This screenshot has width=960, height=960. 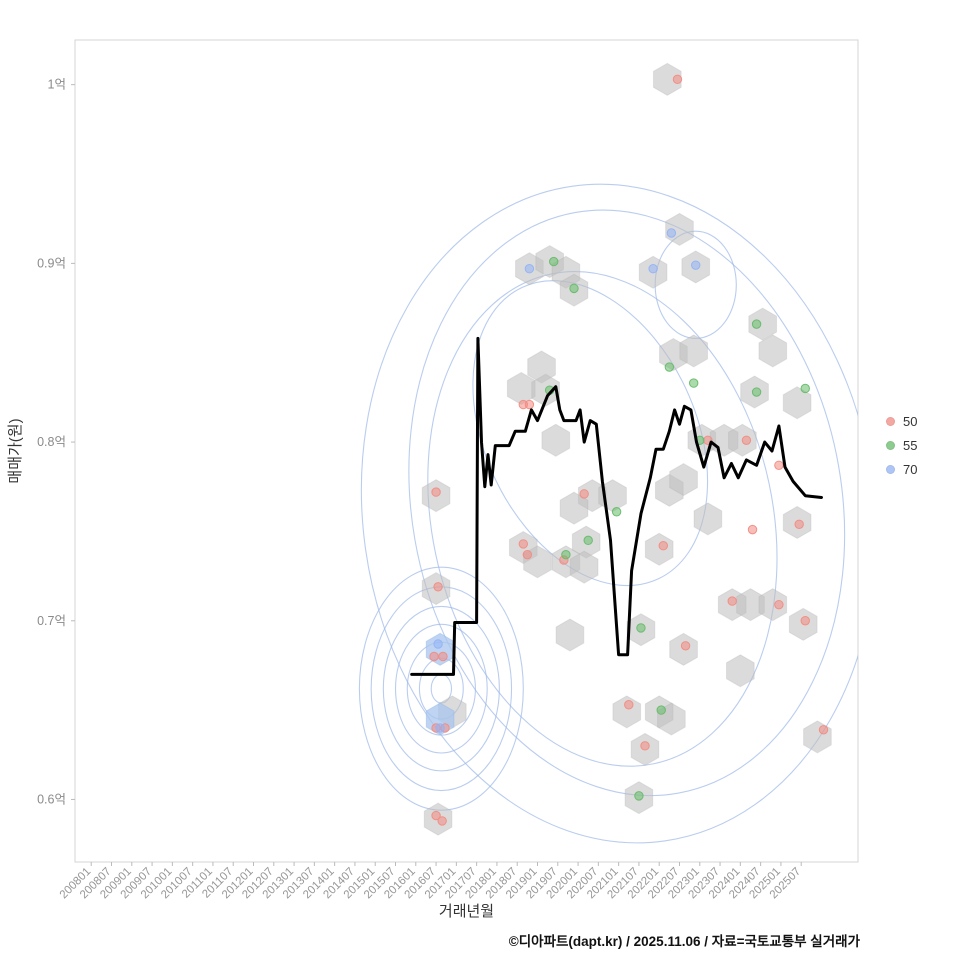 What do you see at coordinates (901, 421) in the screenshot?
I see `legend-item-50: 50` at bounding box center [901, 421].